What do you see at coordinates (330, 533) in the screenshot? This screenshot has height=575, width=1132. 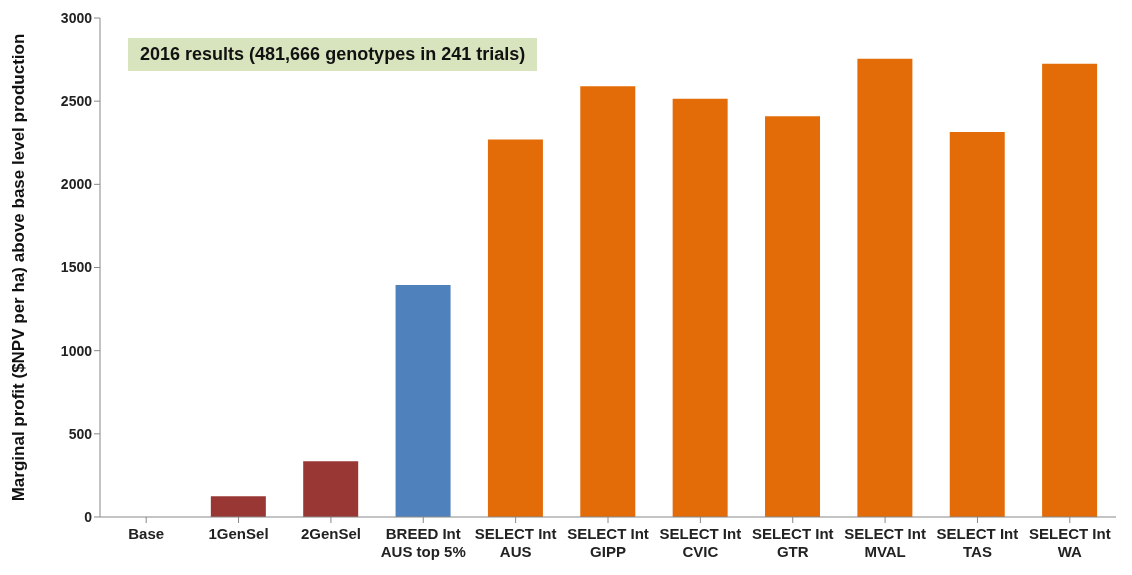 I see `x-tick-label: 2GenSel` at bounding box center [330, 533].